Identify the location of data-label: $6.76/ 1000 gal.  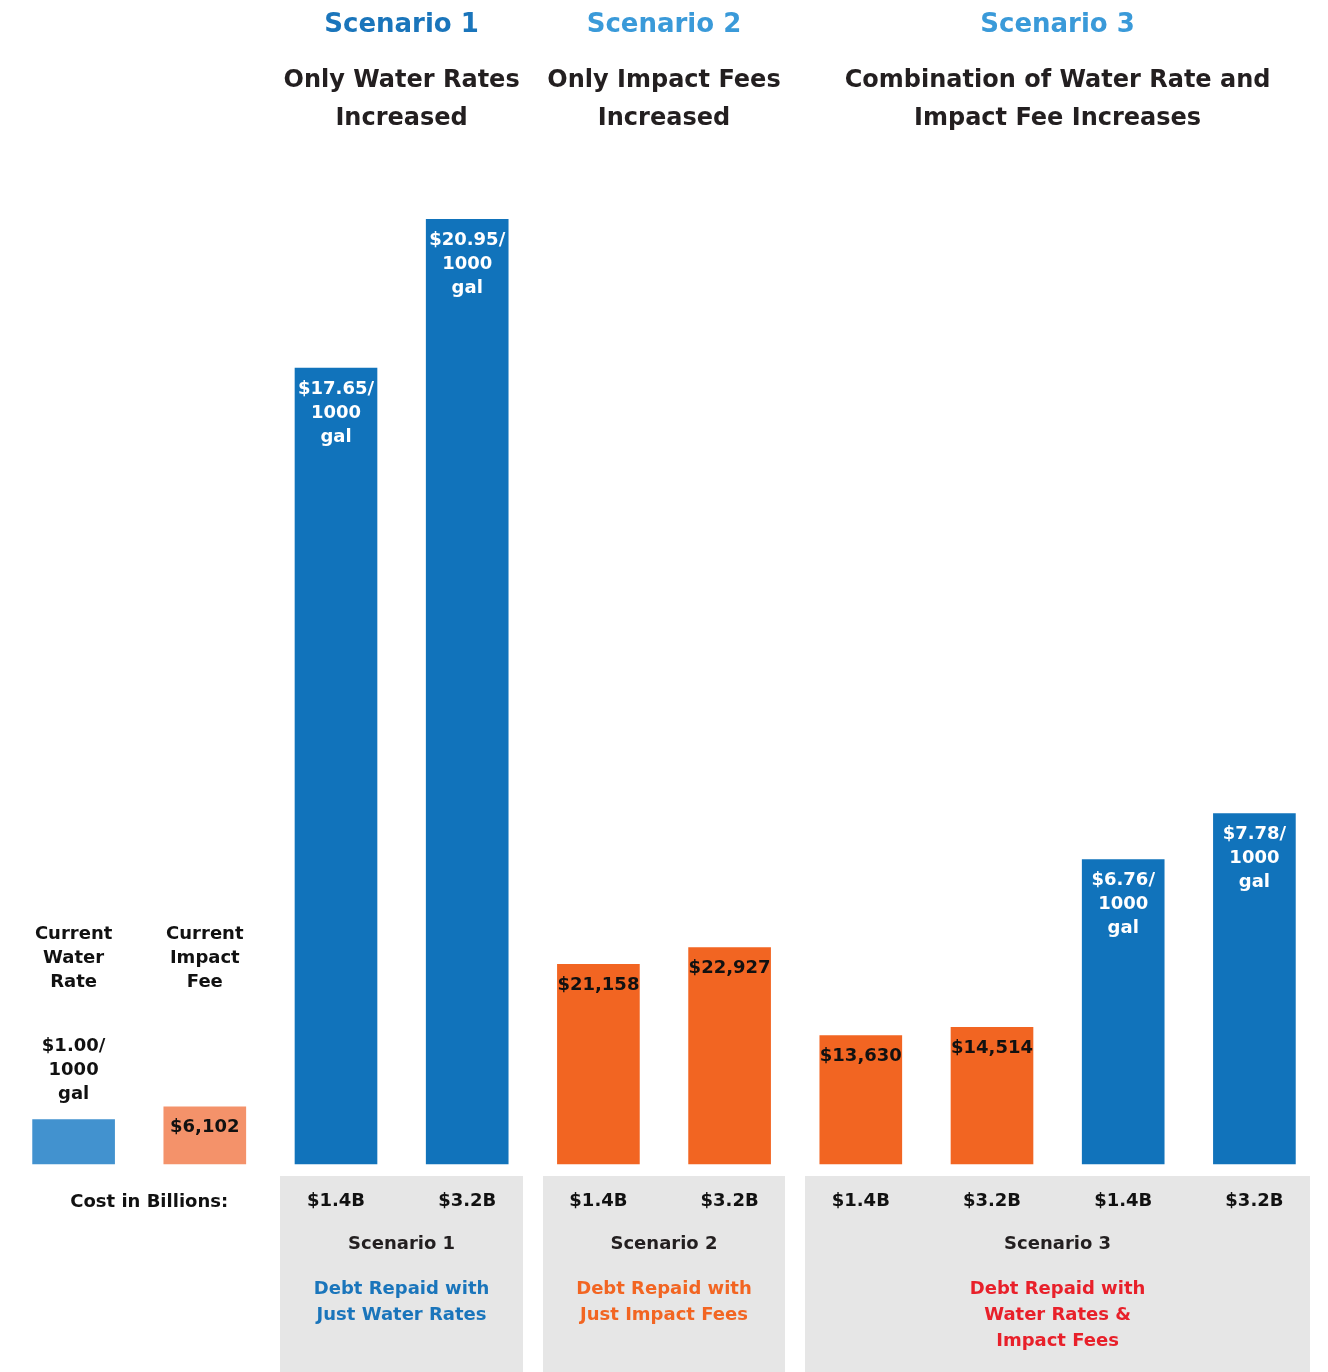
(1123, 902).